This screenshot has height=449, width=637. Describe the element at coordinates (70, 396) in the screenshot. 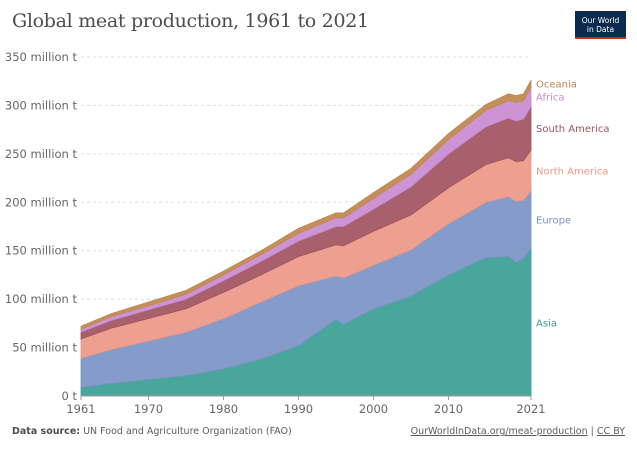

I see `y-tick-label: 0 t` at that location.